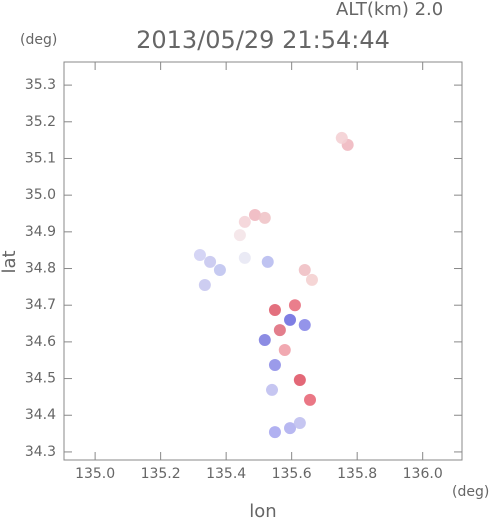 This screenshot has height=521, width=491. Describe the element at coordinates (423, 474) in the screenshot. I see `x-tick-label: 136.0` at that location.